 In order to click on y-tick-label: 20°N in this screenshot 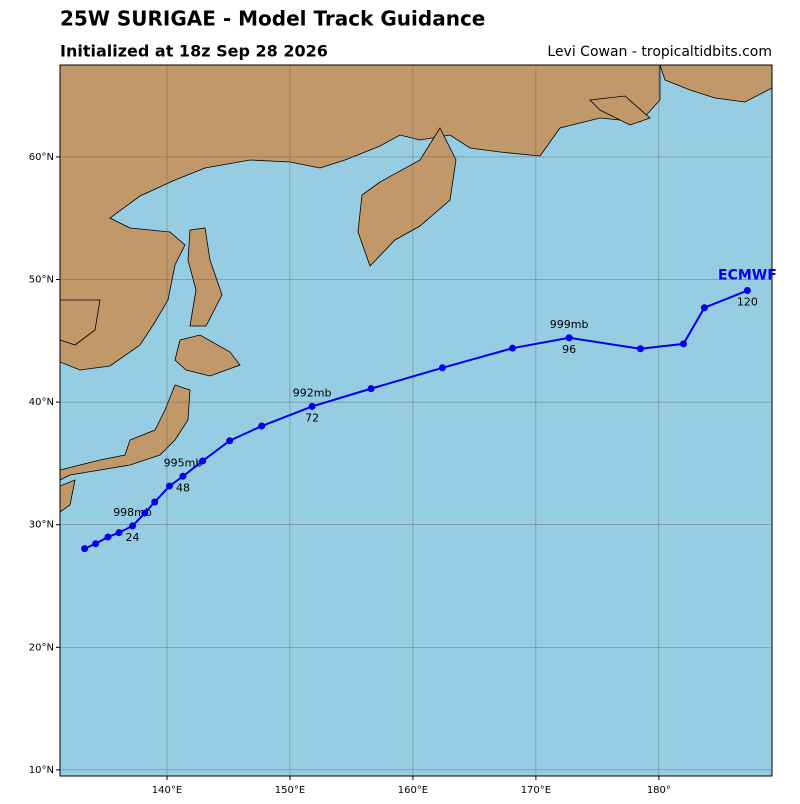, I will do `click(41, 647)`.